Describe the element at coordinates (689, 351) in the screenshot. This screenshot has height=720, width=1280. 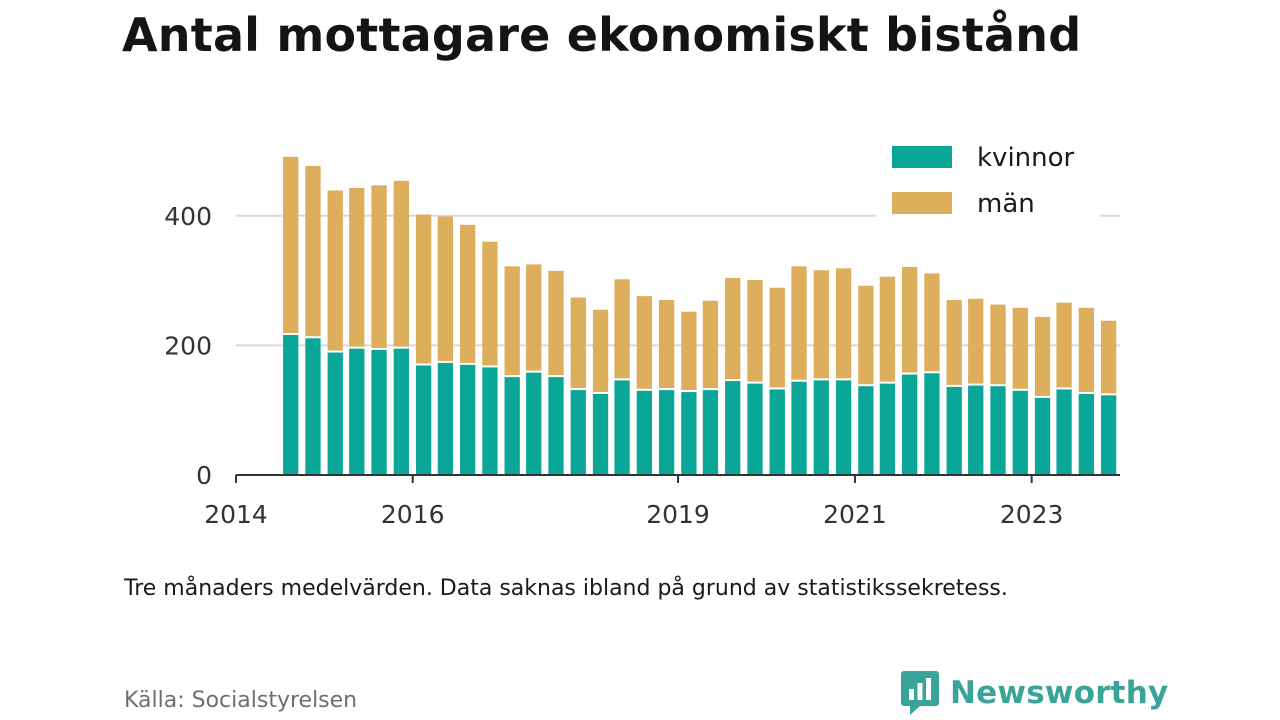
I see `bar-män-2019-02` at that location.